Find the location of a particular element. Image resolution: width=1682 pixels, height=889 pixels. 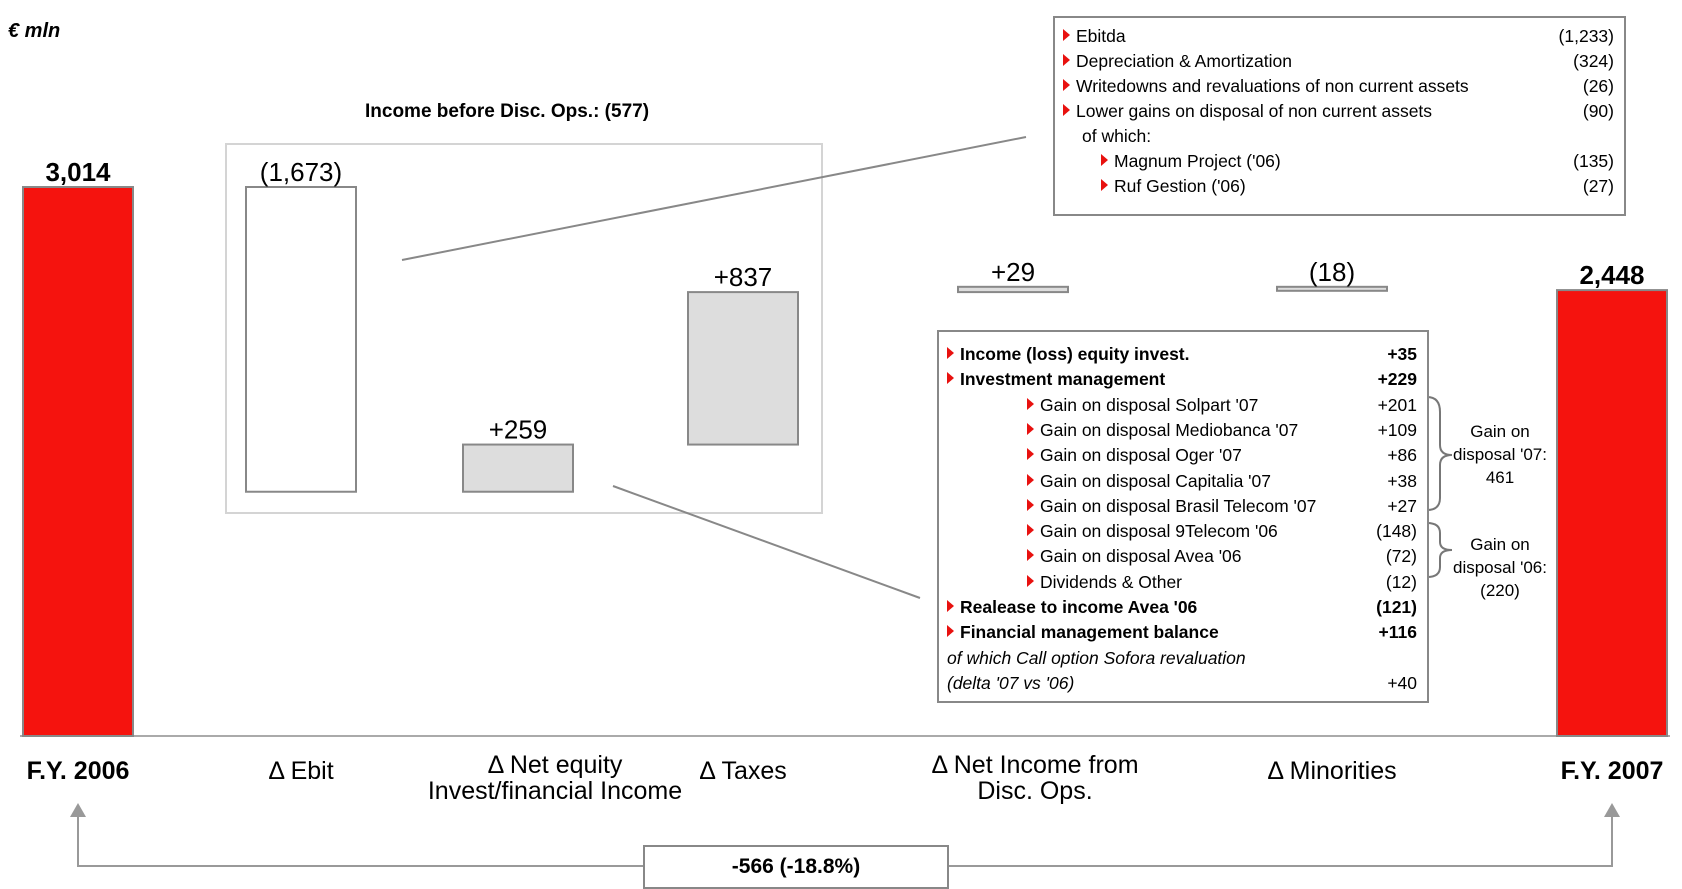

equity-item-value: (148) is located at coordinates (1396, 531).